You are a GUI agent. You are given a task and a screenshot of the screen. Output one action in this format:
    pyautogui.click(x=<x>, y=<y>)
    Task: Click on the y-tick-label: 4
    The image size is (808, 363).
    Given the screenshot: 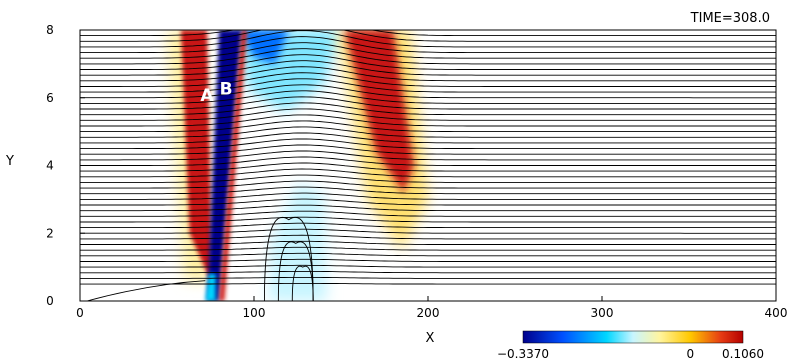 What is the action you would take?
    pyautogui.click(x=50, y=166)
    